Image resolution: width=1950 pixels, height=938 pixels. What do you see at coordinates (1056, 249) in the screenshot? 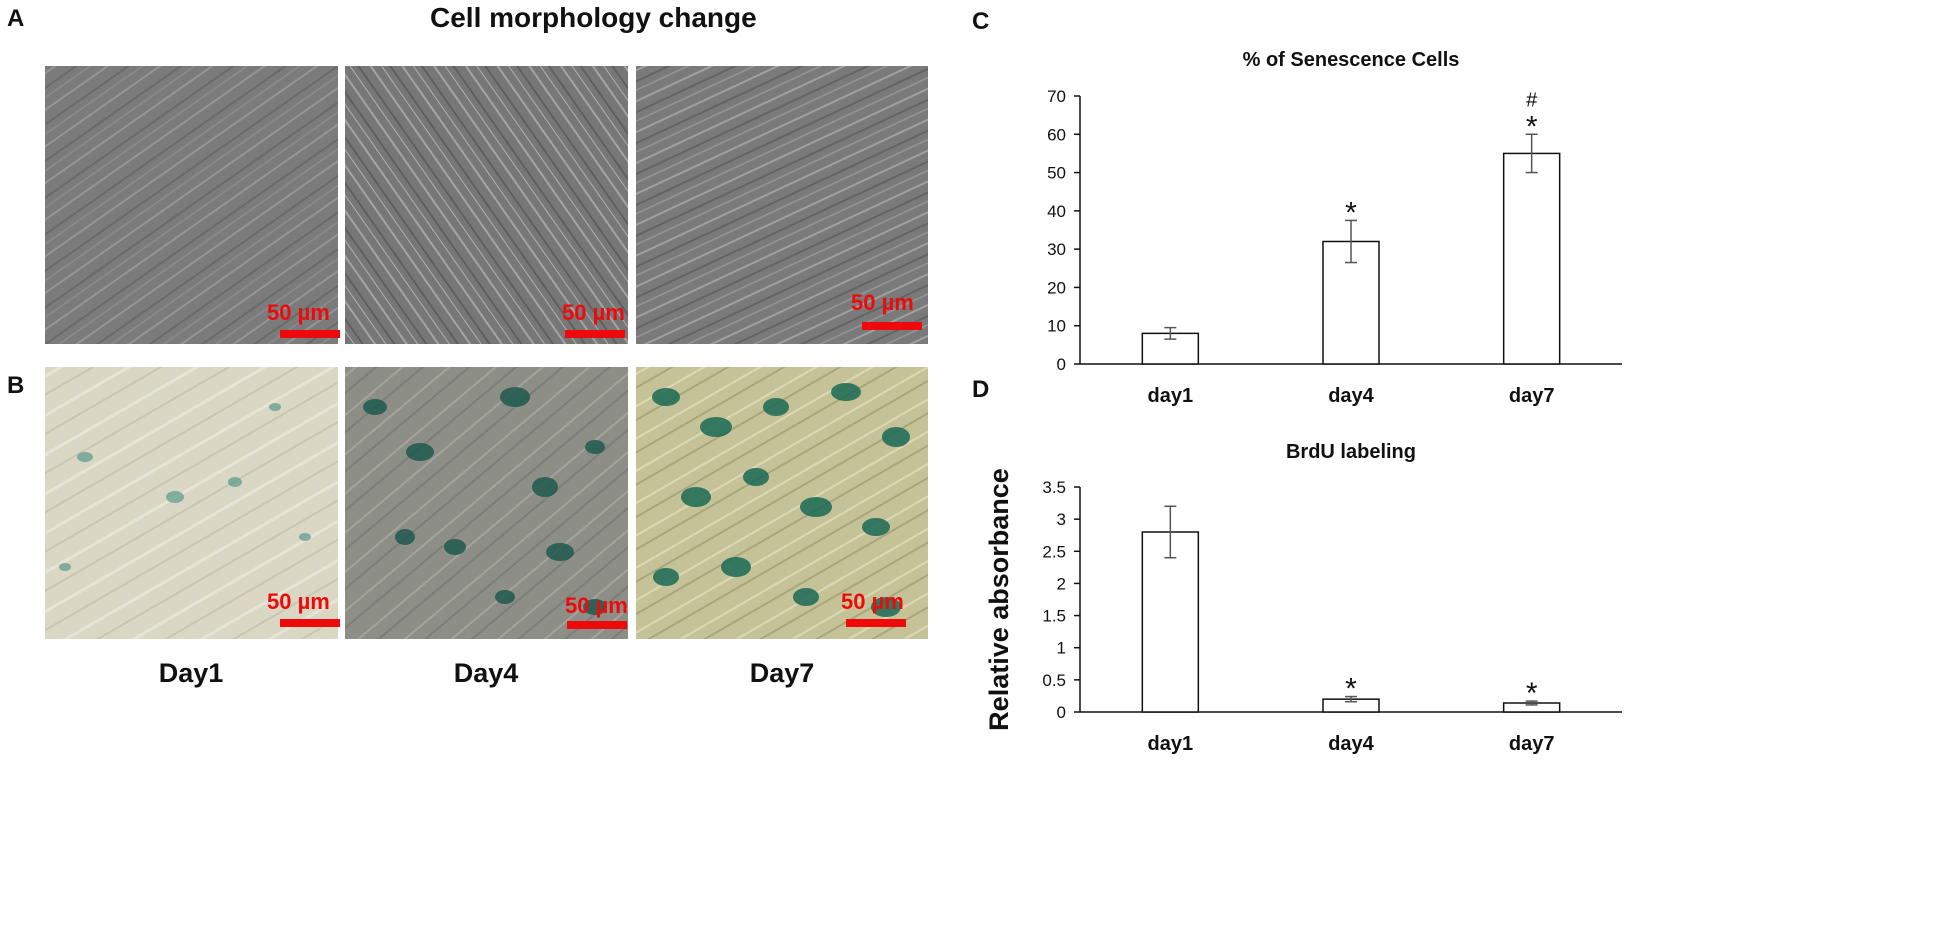
I see `chart-c-y-tick-label: 30` at bounding box center [1056, 249].